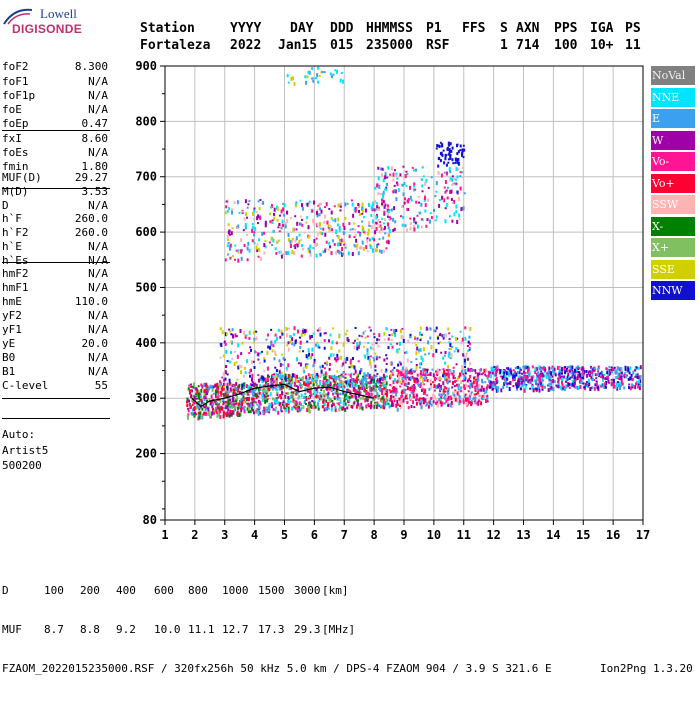 The height and width of the screenshot is (714, 700). I want to click on x-tick-label: 17, so click(643, 535).